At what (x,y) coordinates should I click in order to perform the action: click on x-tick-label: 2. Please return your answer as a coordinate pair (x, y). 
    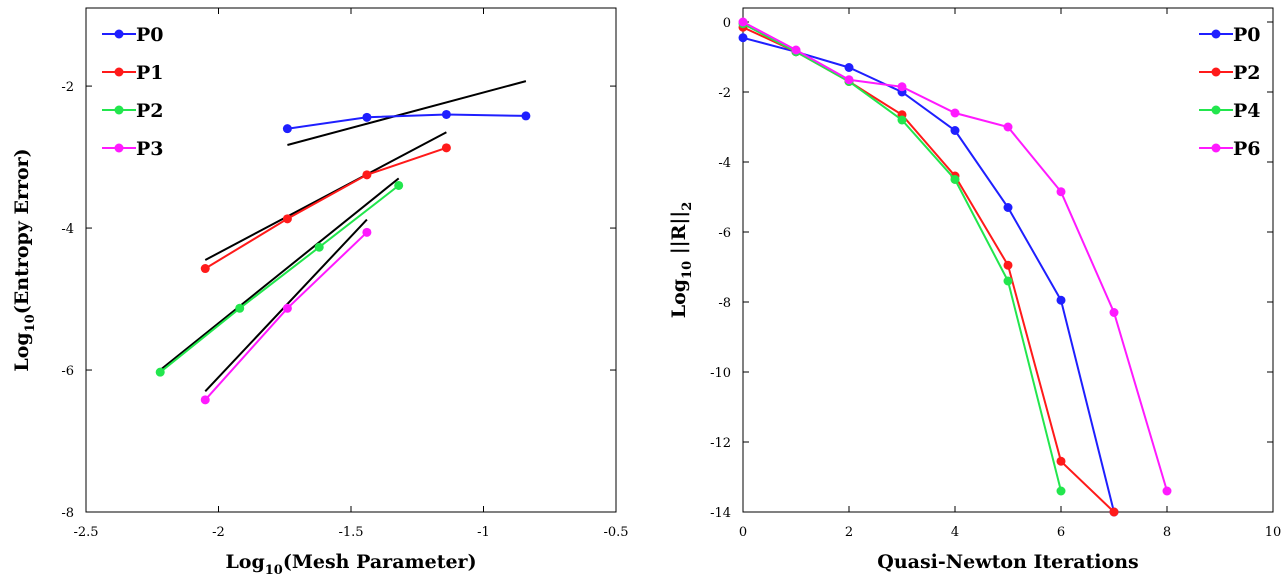
    Looking at the image, I should click on (849, 532).